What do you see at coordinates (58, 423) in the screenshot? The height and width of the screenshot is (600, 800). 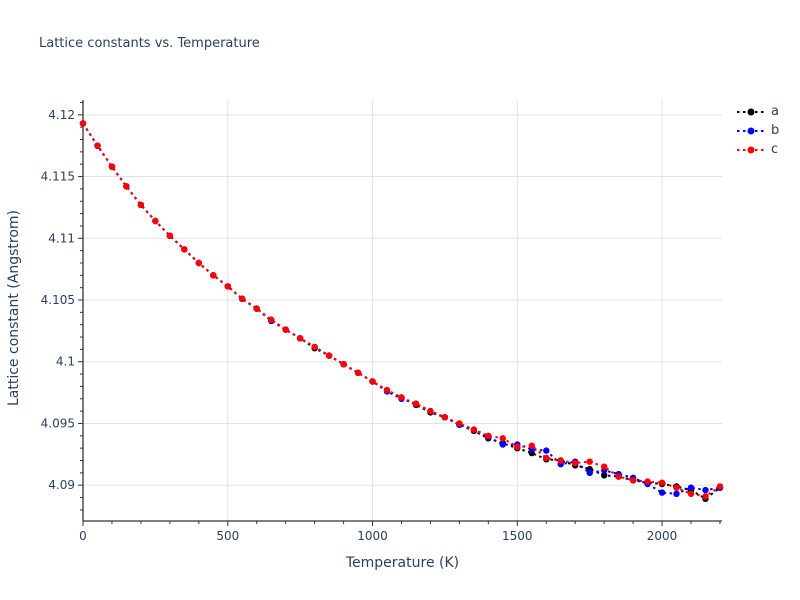 I see `y-tick-label: 4.095` at bounding box center [58, 423].